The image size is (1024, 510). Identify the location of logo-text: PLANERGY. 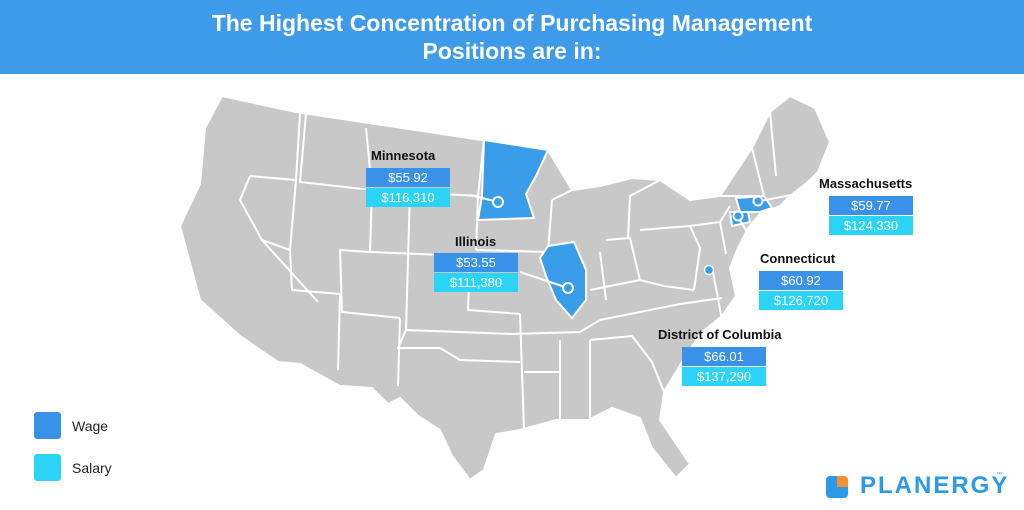
(935, 485).